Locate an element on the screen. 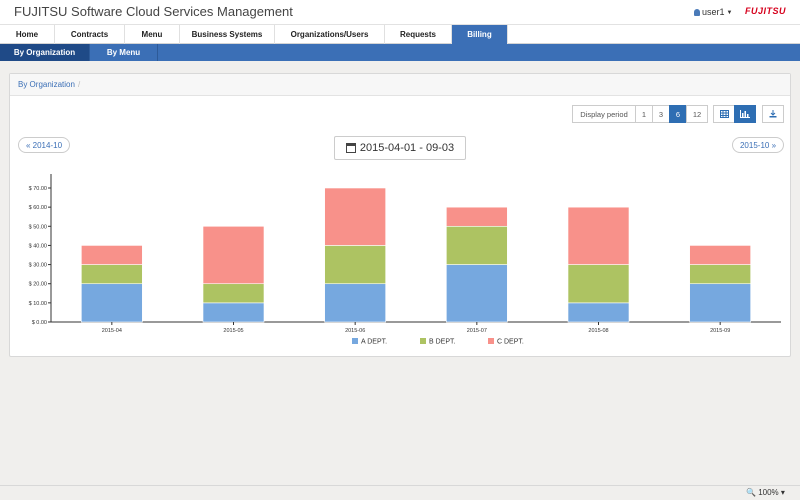 This screenshot has height=500, width=800. y-tick-label: $ 60.00 is located at coordinates (38, 208).